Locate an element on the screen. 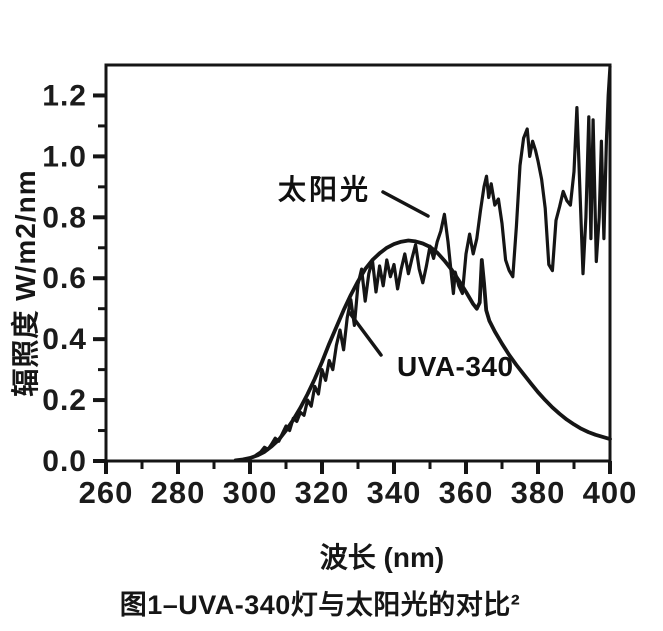 This screenshot has height=631, width=663. y-axis-title: 辐照度 W/m2/nm is located at coordinates (25, 283).